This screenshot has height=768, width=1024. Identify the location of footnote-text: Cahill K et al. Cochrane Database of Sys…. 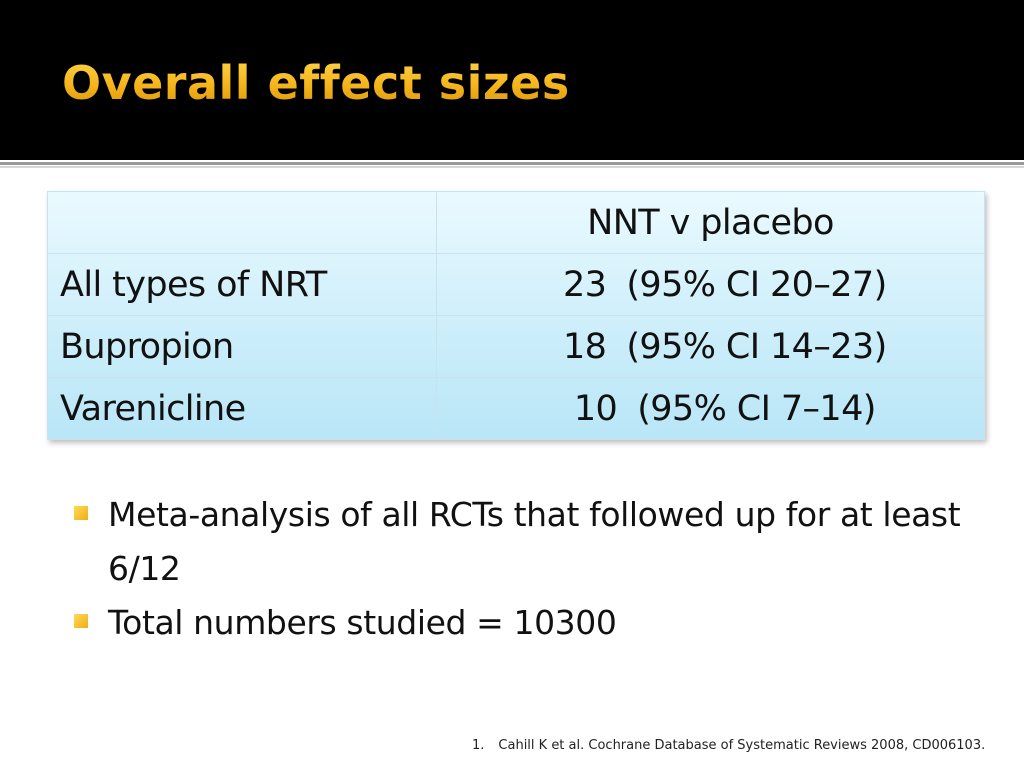
(742, 745).